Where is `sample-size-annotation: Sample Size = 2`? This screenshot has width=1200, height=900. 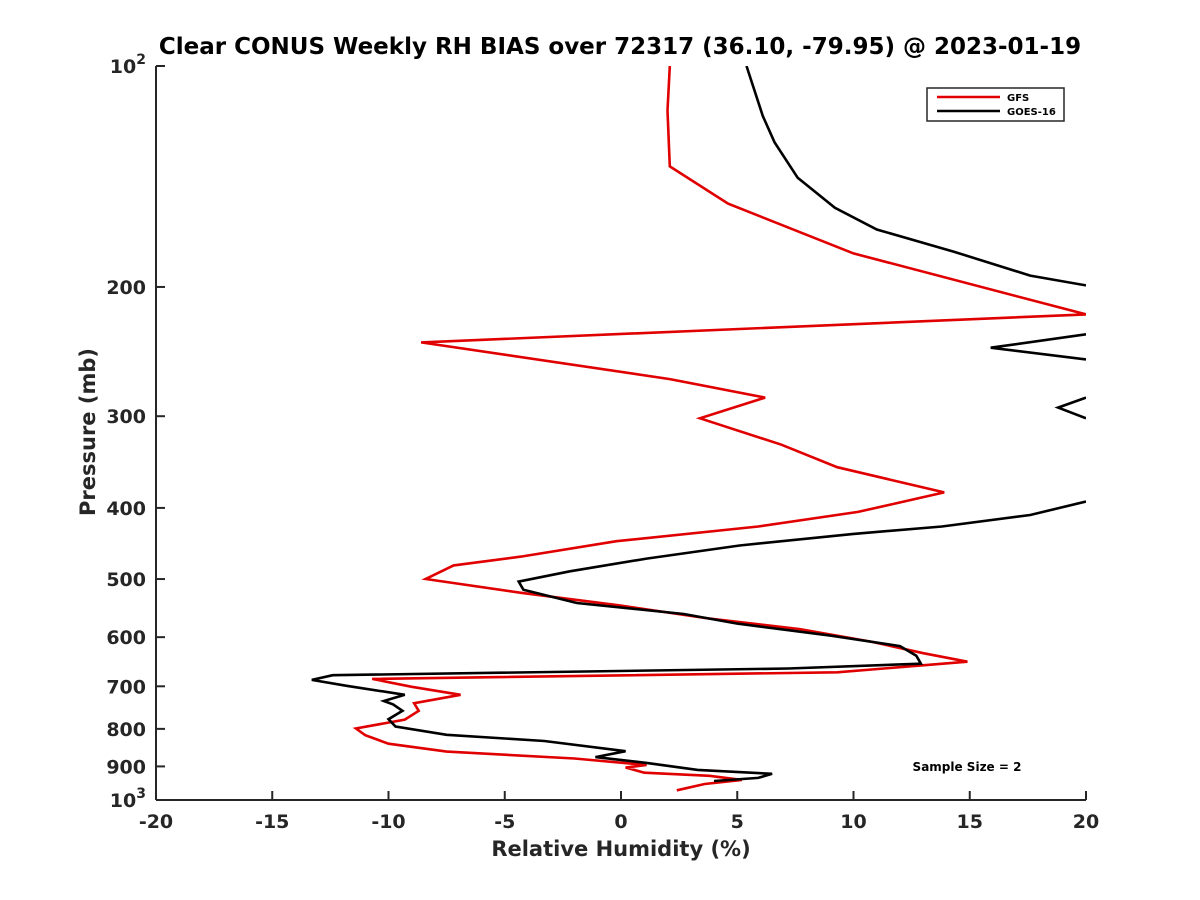
sample-size-annotation: Sample Size = 2 is located at coordinates (967, 767).